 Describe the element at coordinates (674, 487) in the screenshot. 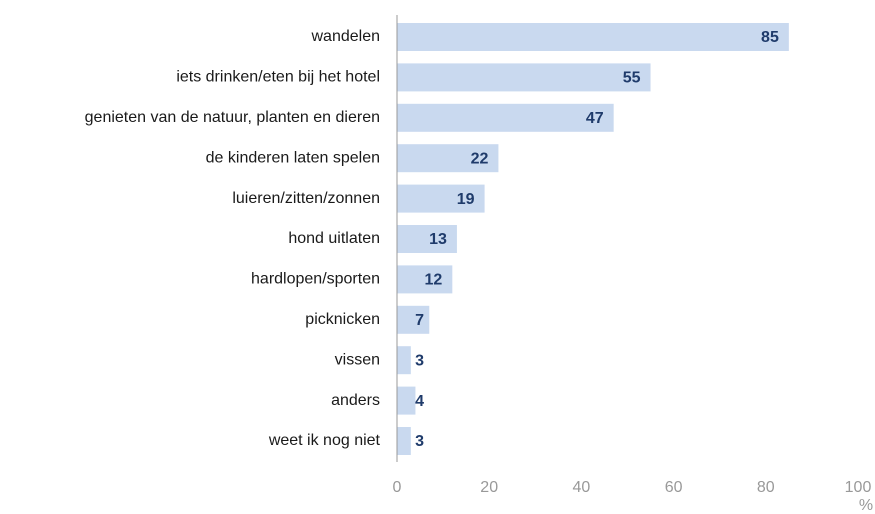

I see `x-tick-label: 60` at that location.